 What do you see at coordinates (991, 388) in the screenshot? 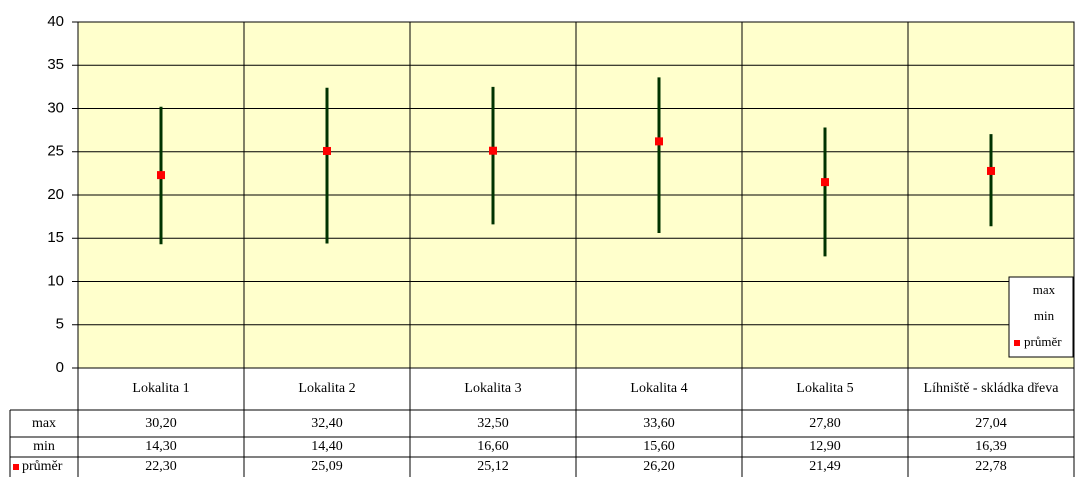
I see `category-label: Líhniště - skládka dřeva` at bounding box center [991, 388].